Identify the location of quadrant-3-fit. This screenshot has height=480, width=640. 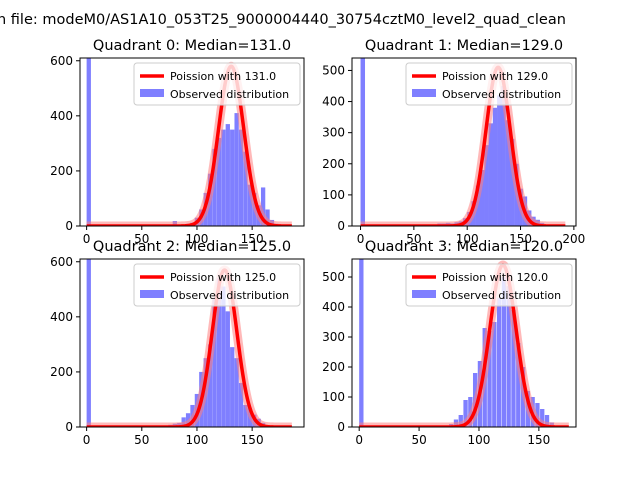
(464, 343).